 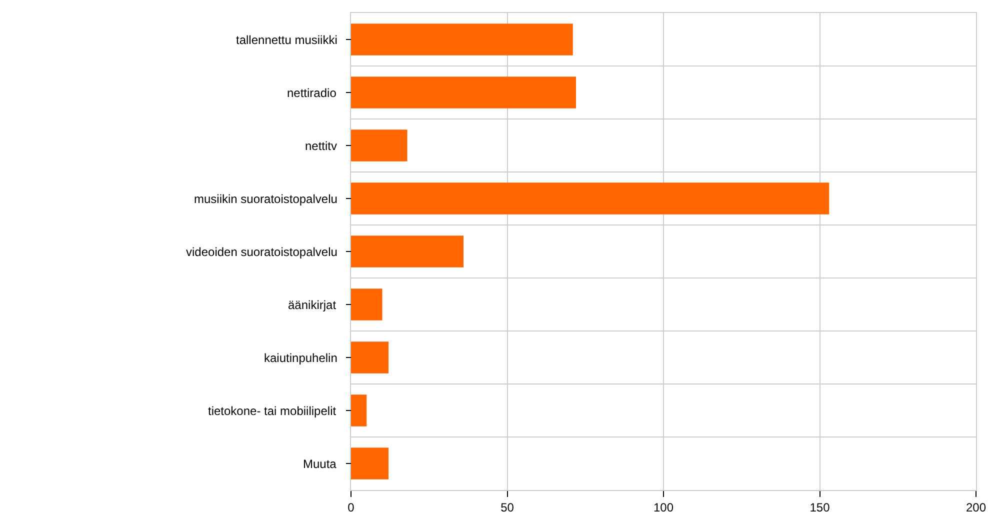 I want to click on x-tick-label: 50, so click(x=507, y=507).